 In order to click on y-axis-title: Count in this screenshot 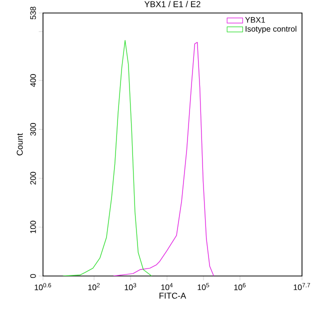, I will do `click(19, 144)`.